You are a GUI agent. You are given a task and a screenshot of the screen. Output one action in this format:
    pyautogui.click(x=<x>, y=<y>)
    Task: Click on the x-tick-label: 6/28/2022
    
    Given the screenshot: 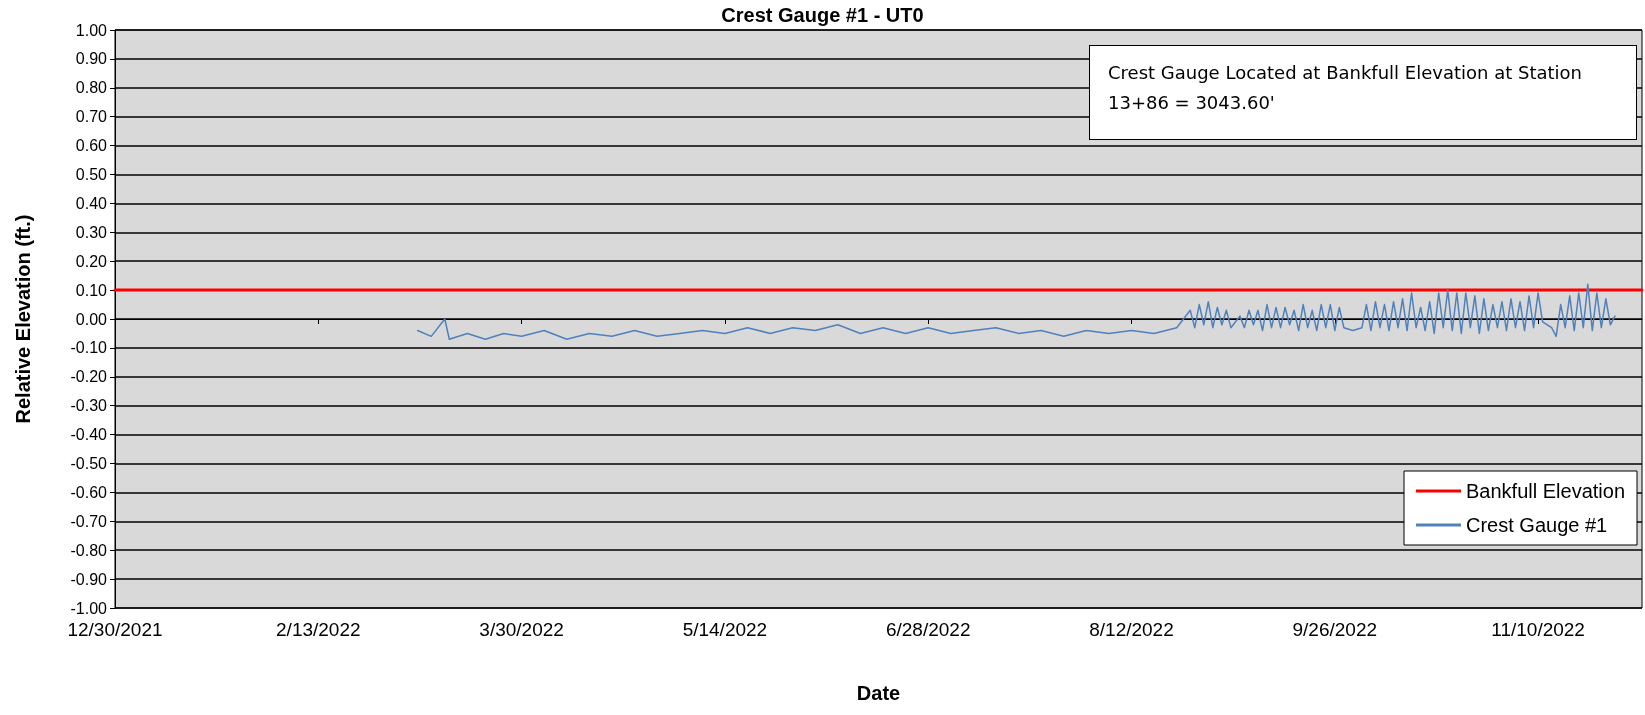 What is the action you would take?
    pyautogui.click(x=928, y=629)
    